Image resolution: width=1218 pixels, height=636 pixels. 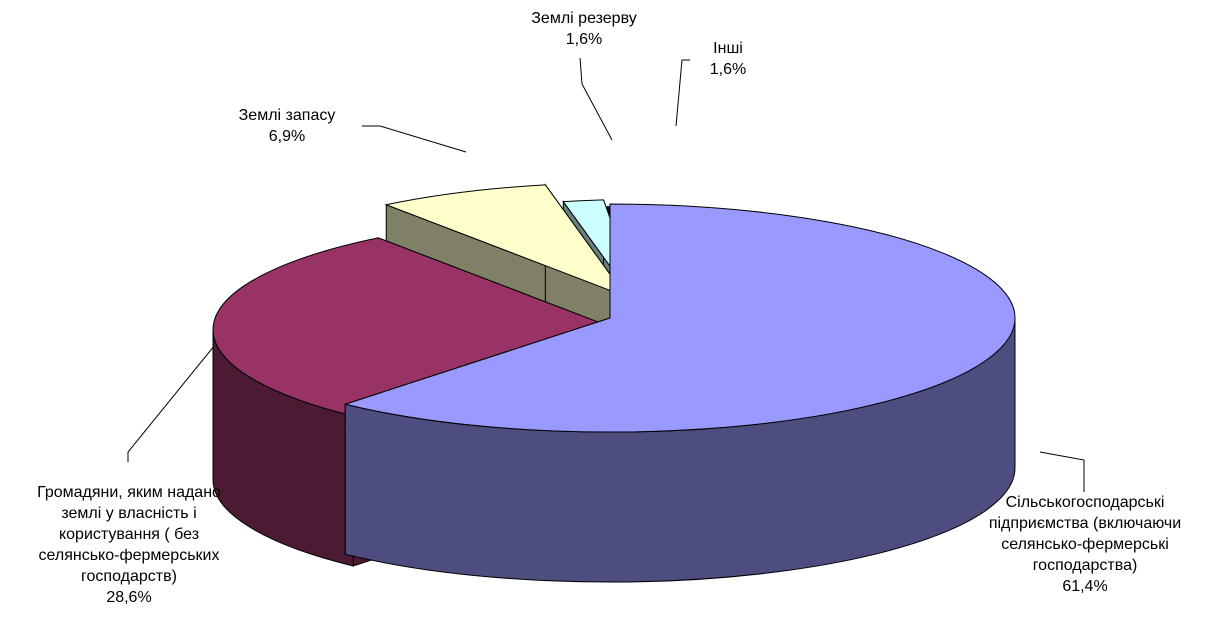 I want to click on slice-name-line: землі у власність і, so click(x=129, y=513).